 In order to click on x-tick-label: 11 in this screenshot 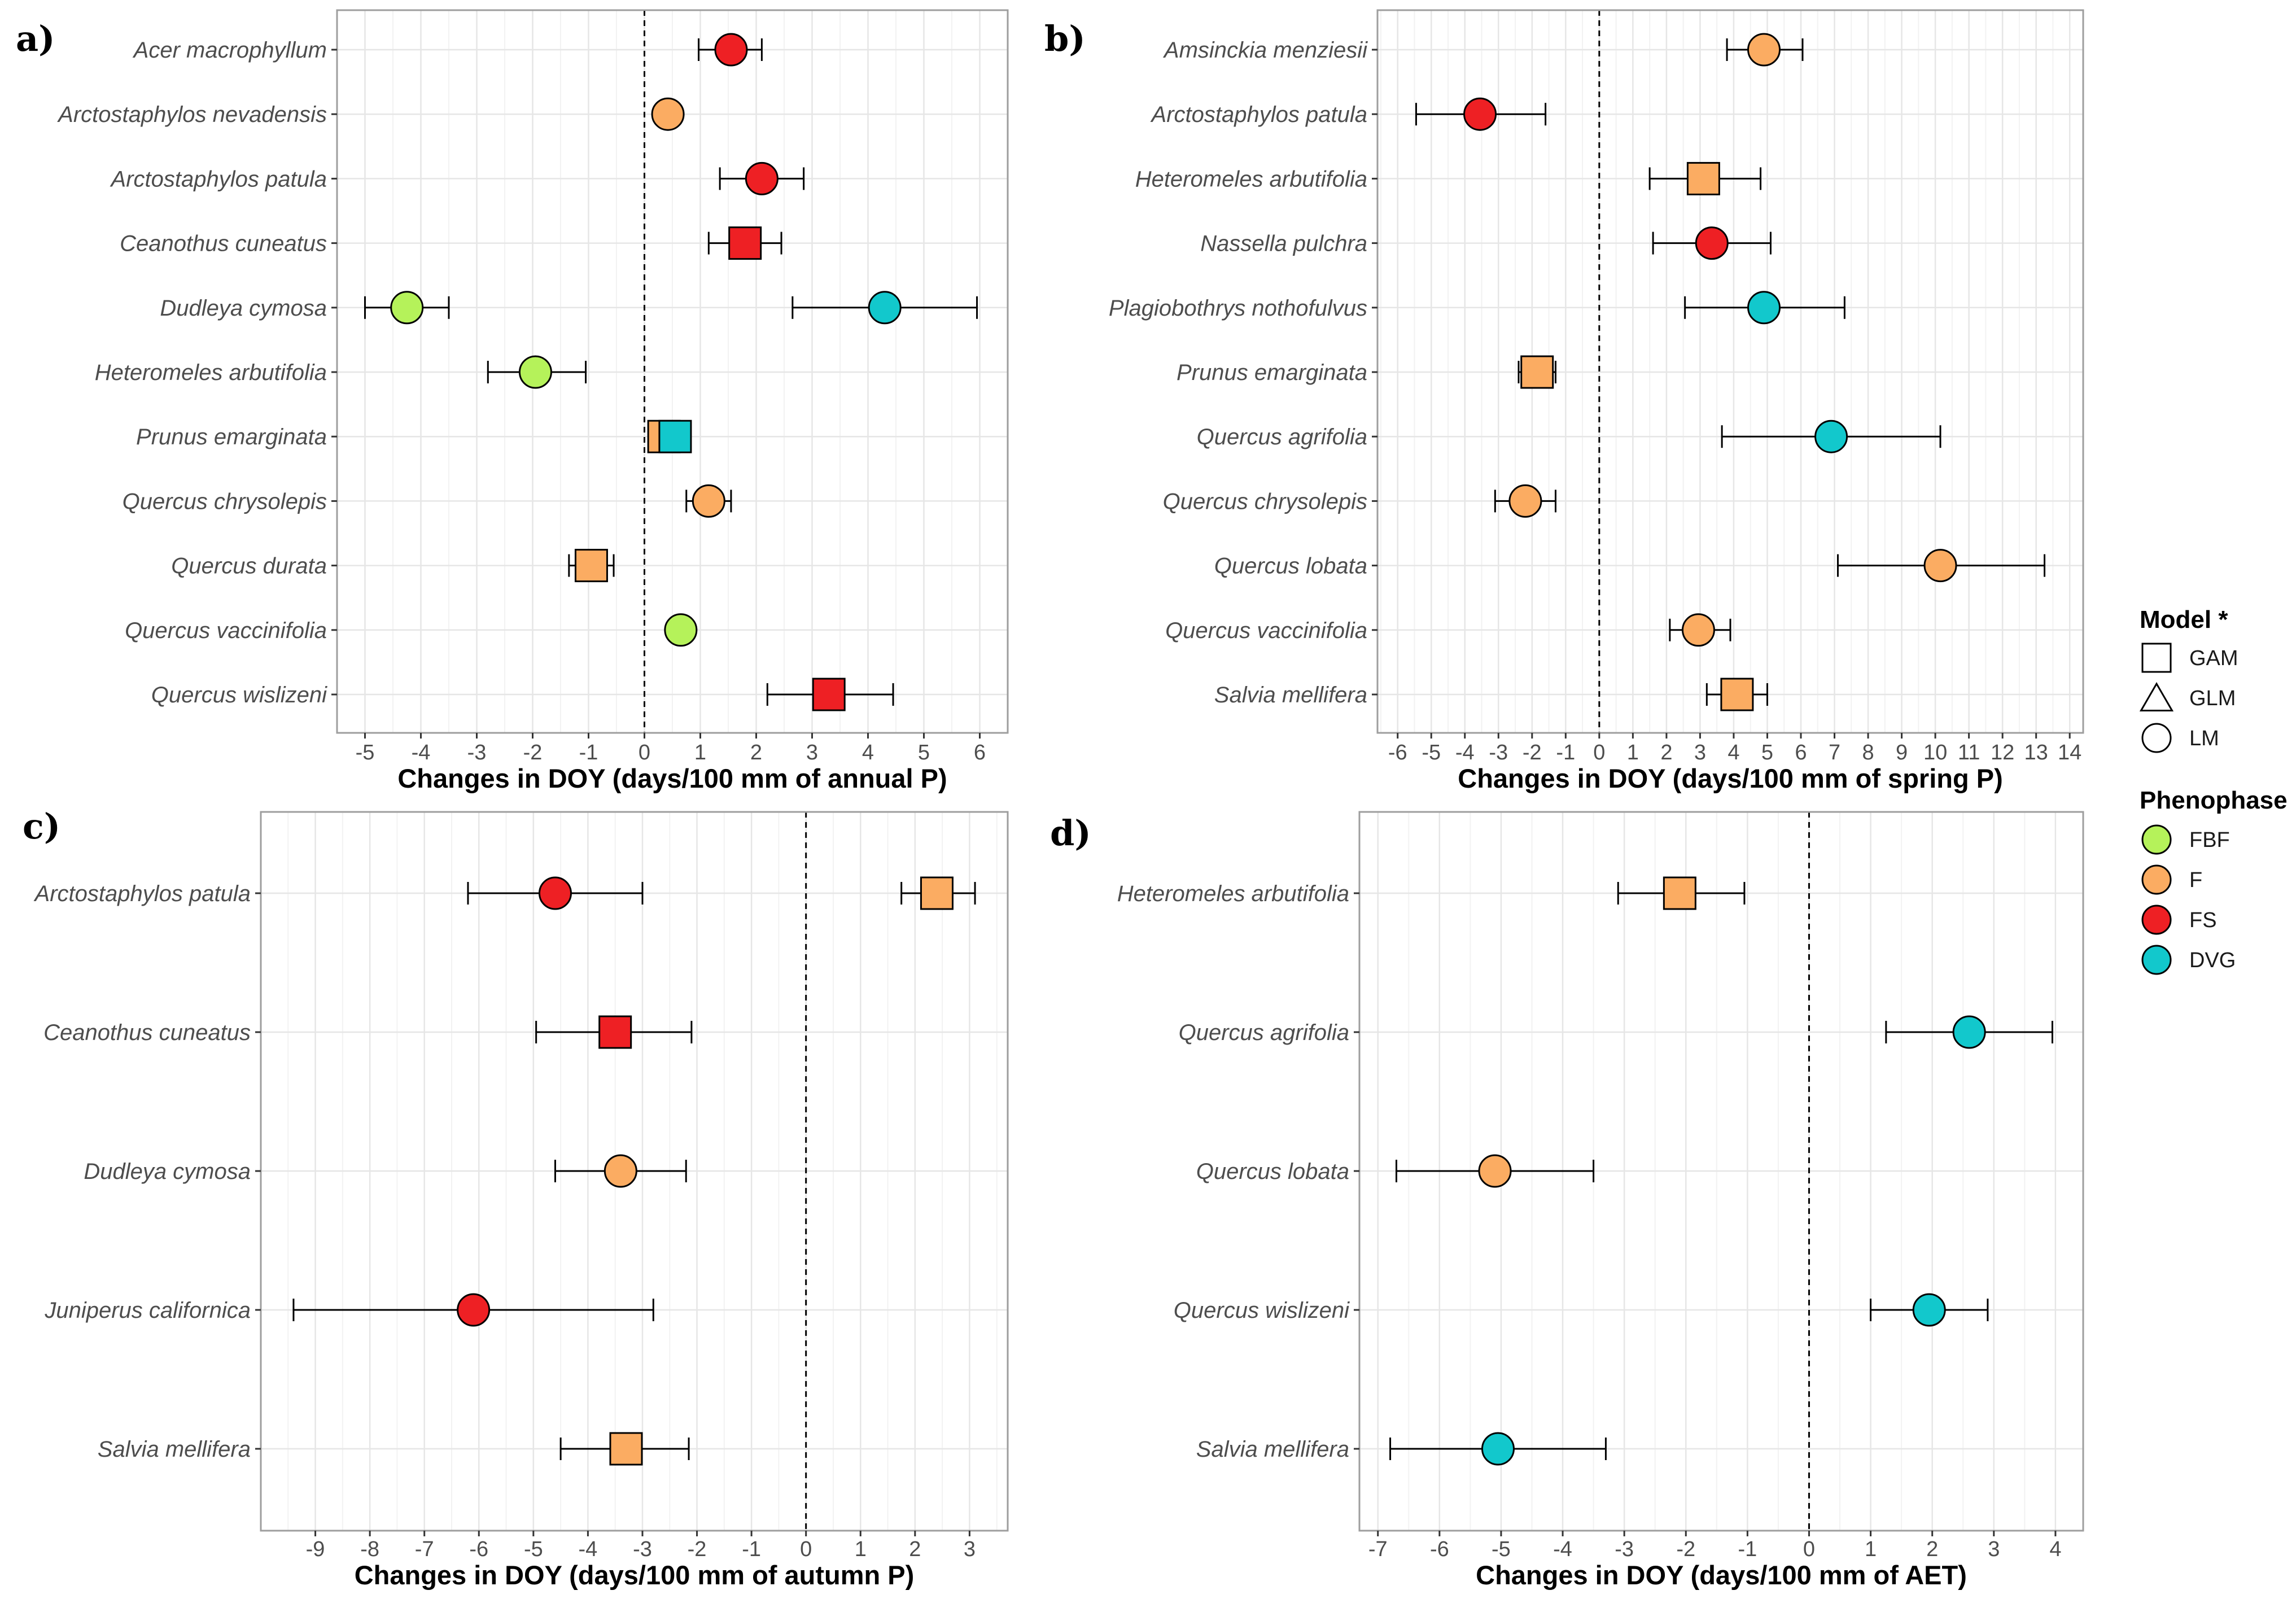, I will do `click(1969, 752)`.